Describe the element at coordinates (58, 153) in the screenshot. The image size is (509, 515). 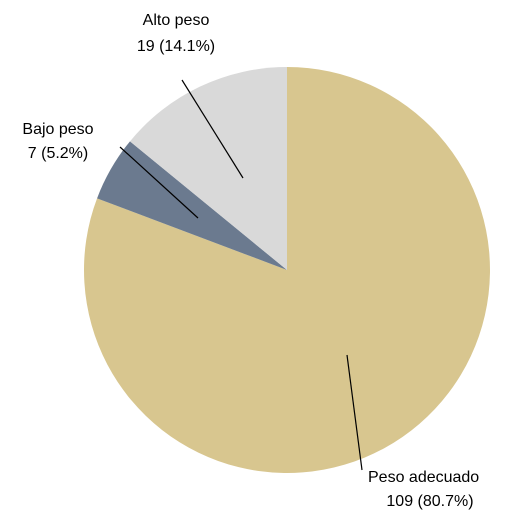
I see `slice-label-value: 7 (5.2%)` at that location.